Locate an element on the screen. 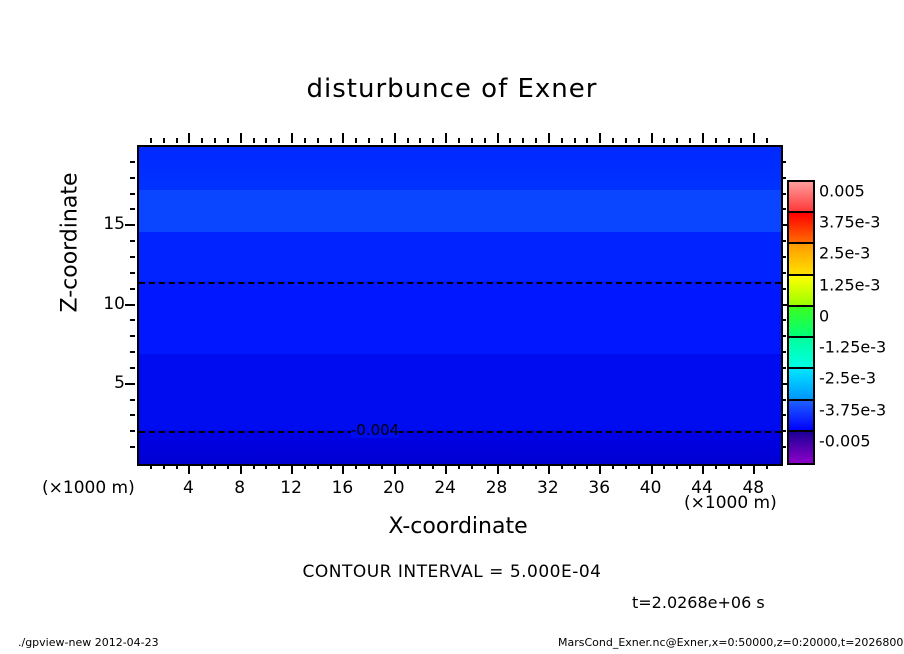 The width and height of the screenshot is (904, 654). colorbar-tick-label: 3.75e-3 is located at coordinates (850, 222).